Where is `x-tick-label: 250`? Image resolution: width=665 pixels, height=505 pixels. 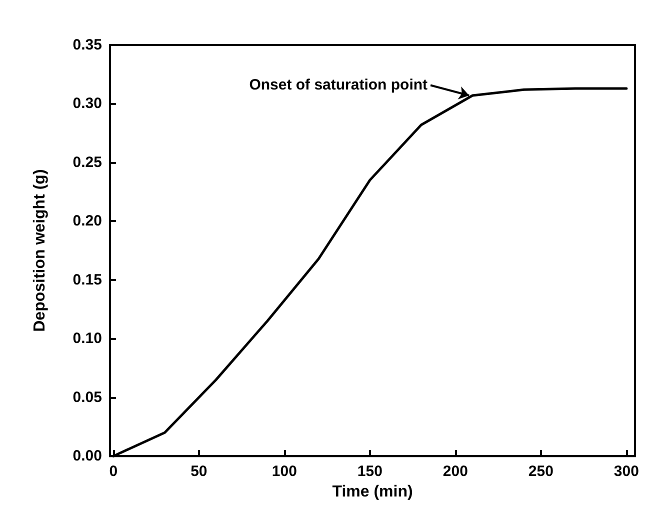
x-tick-label: 250 is located at coordinates (541, 471).